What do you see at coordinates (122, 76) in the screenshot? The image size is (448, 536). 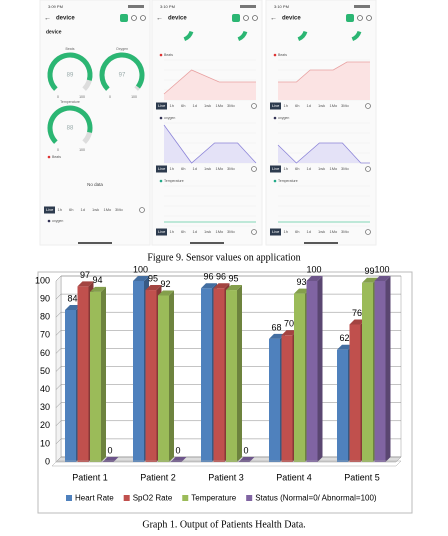 I see `gauge-value: 97` at bounding box center [122, 76].